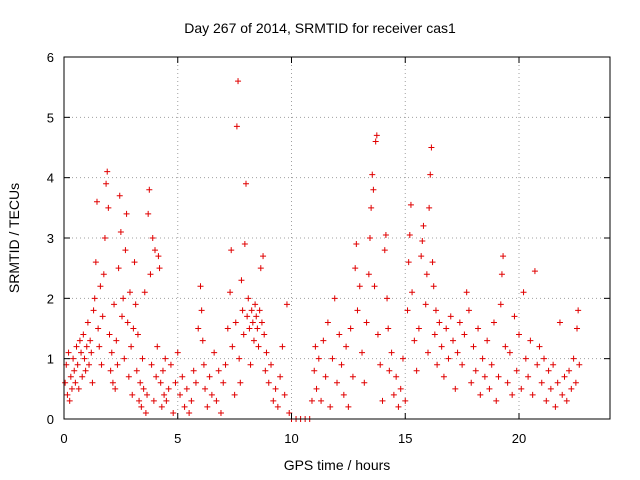 This screenshot has height=480, width=640. Describe the element at coordinates (50, 178) in the screenshot. I see `y-tick-label: 4` at that location.